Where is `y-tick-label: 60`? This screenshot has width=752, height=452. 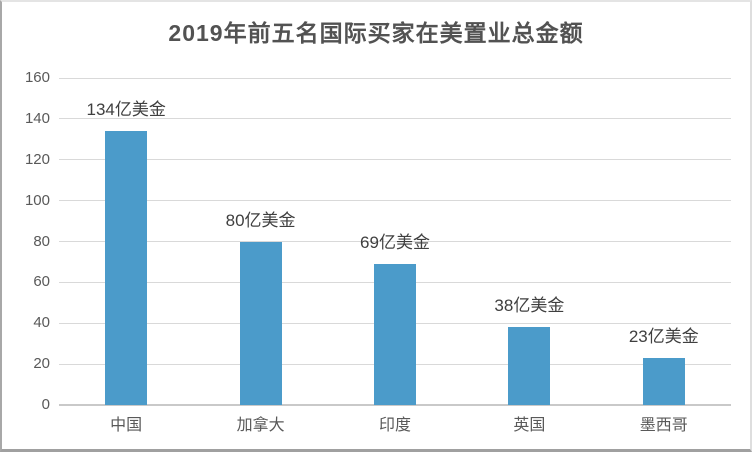 y-tick-label: 60 is located at coordinates (41, 282).